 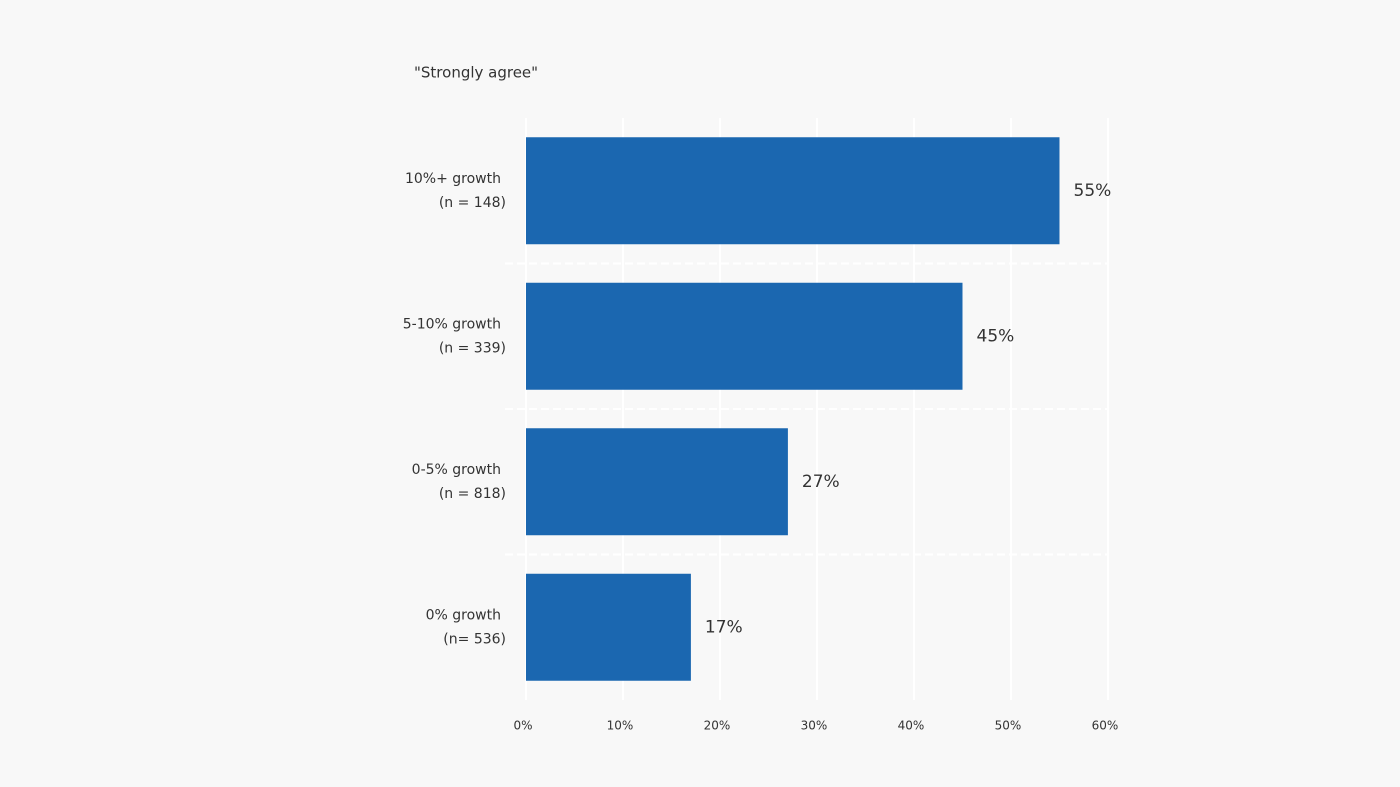 I want to click on data-label: 27%, so click(x=821, y=482).